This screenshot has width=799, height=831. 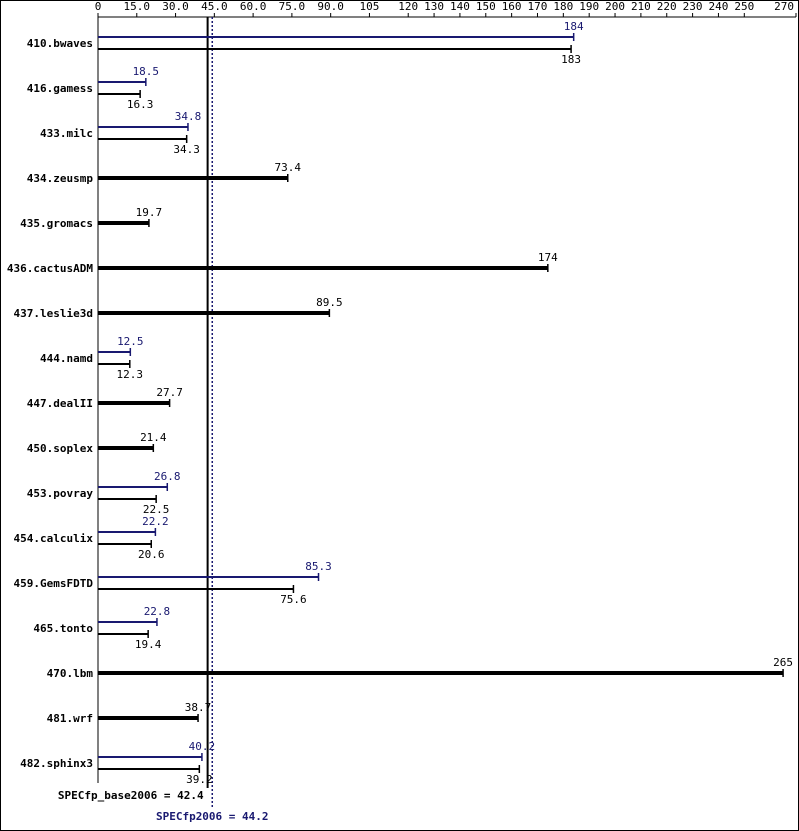 What do you see at coordinates (149, 212) in the screenshot?
I see `value-label: 19.7` at bounding box center [149, 212].